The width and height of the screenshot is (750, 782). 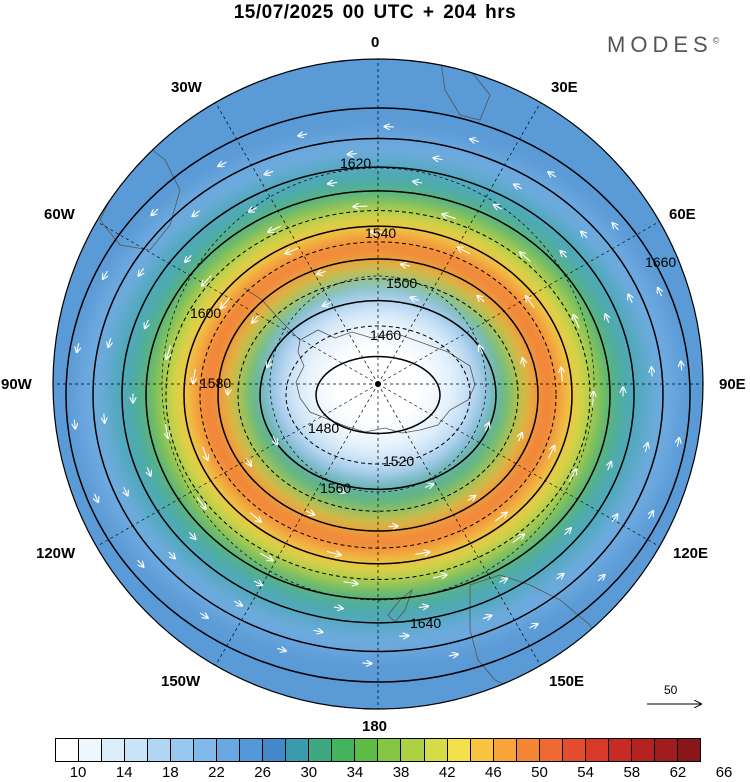 What do you see at coordinates (493, 772) in the screenshot?
I see `colorbar-tick-label: 46` at bounding box center [493, 772].